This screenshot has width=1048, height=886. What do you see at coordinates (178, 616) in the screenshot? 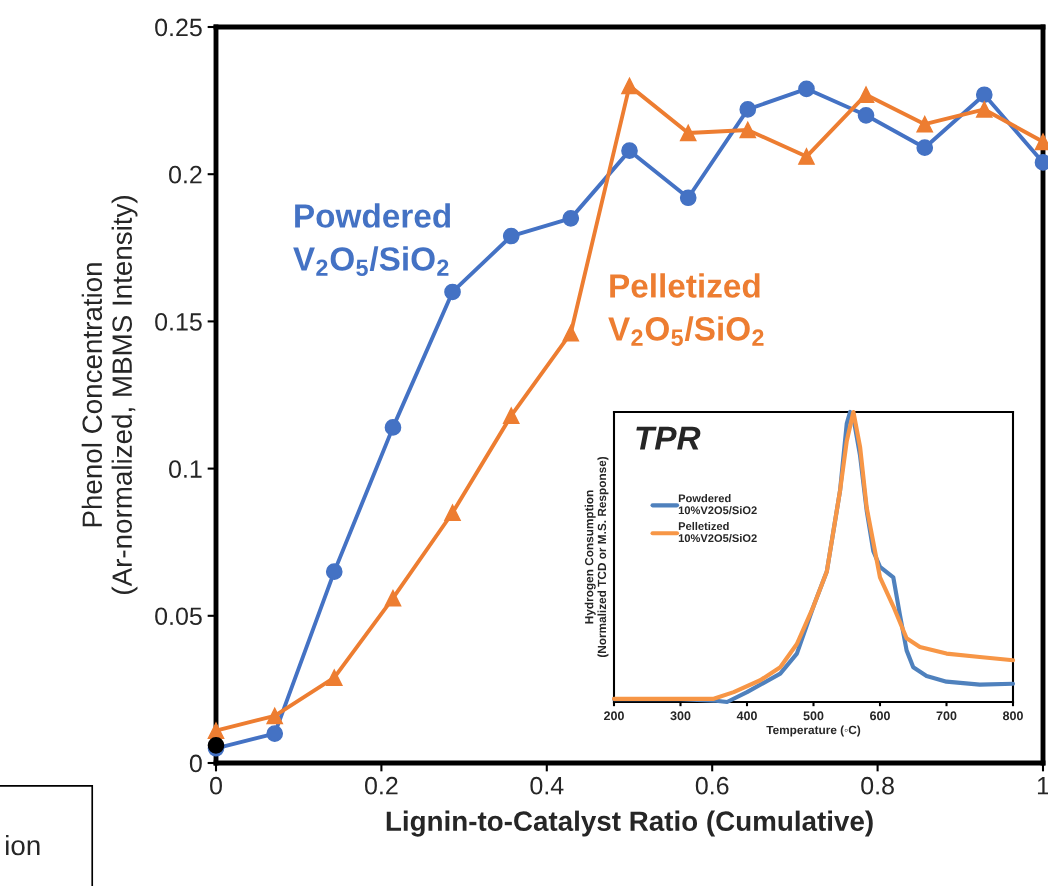
I see `y-tick-label: 0.05` at bounding box center [178, 616].